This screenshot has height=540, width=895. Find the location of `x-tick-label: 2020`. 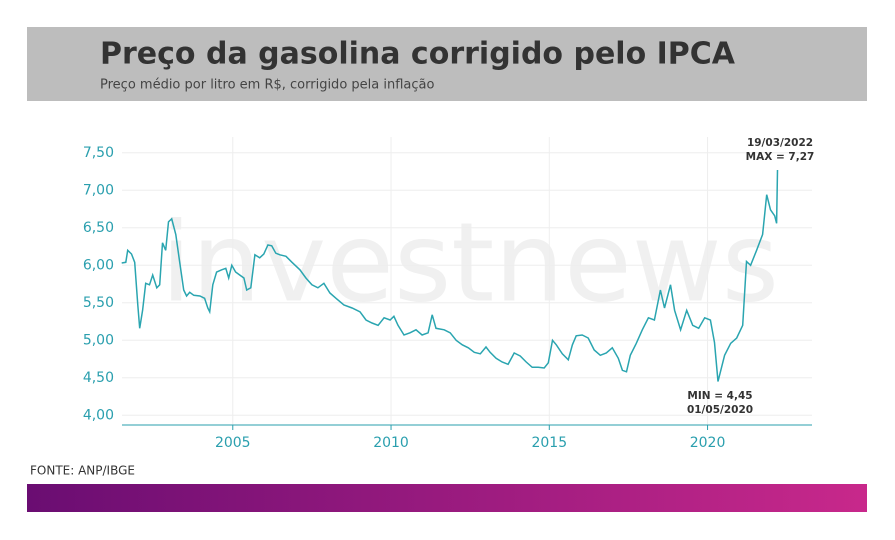

x-tick-label: 2020 is located at coordinates (708, 443).